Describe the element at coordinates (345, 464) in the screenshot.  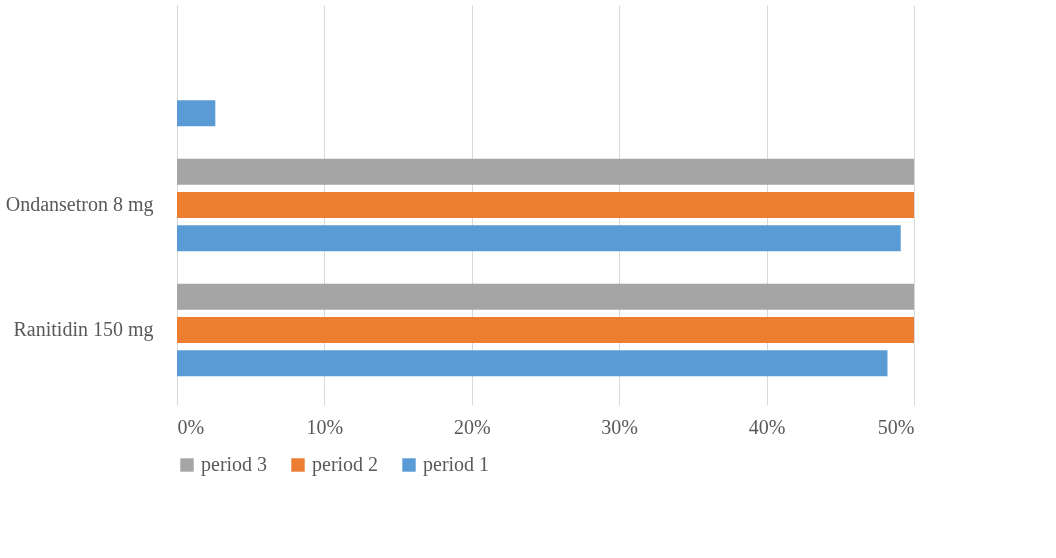
I see `legend-label: period 2` at that location.